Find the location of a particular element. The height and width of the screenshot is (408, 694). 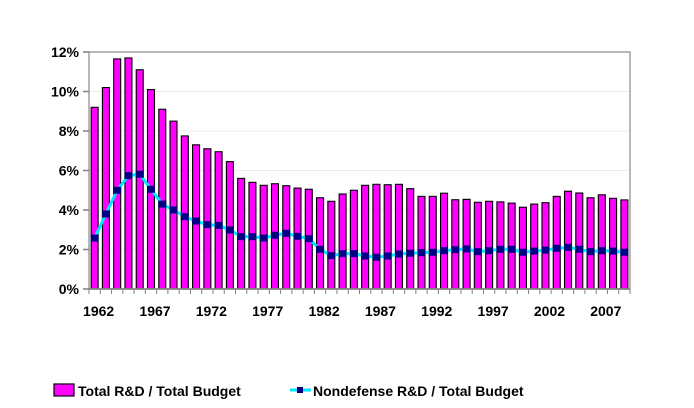

x-tick-label: 1977 is located at coordinates (267, 311).